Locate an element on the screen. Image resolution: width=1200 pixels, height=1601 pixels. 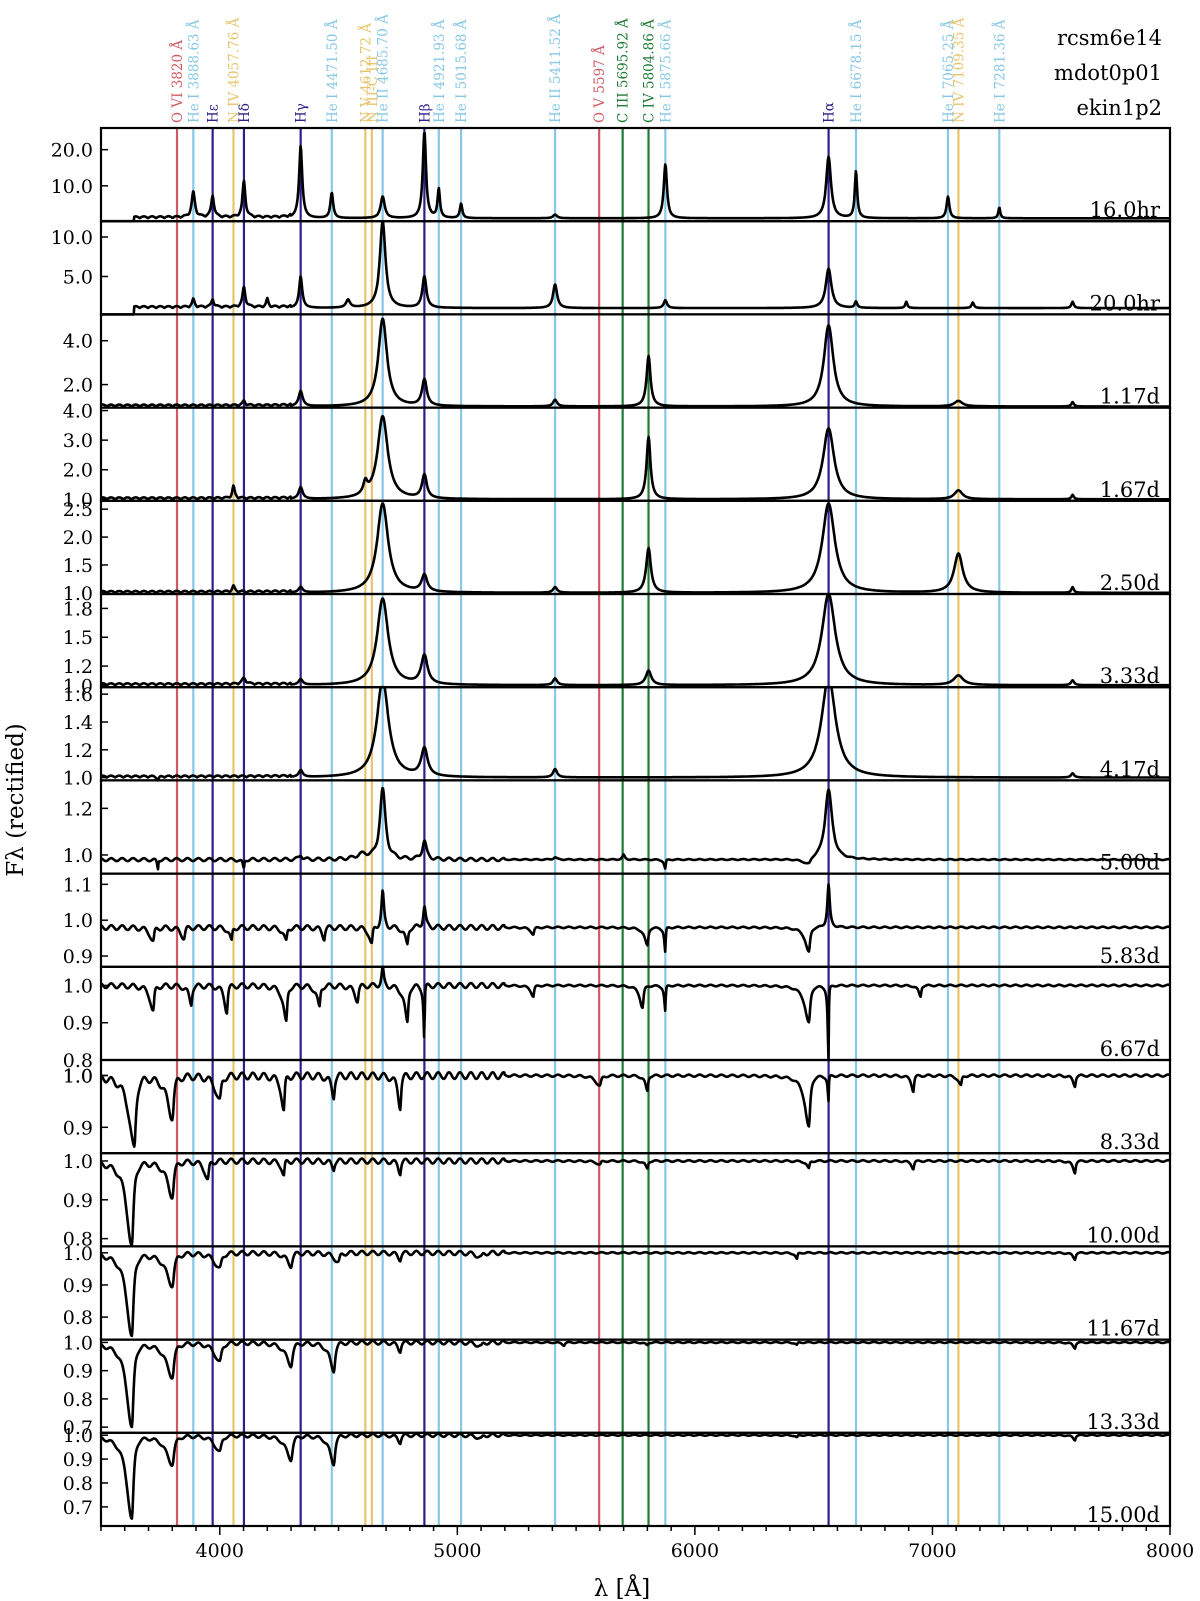
panel-10-00d: 0.8 0.9 1.0 10.00d is located at coordinates (617, 1201).